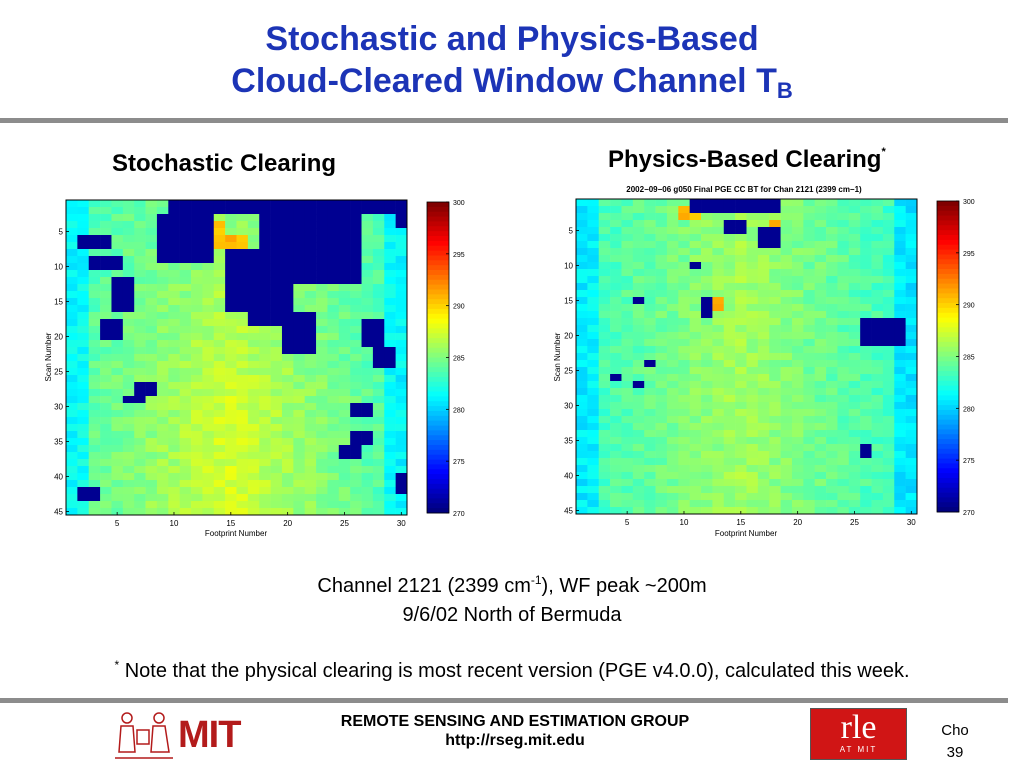 This screenshot has width=1024, height=768. What do you see at coordinates (969, 306) in the screenshot?
I see `colorbar-tick-label: 290` at bounding box center [969, 306].